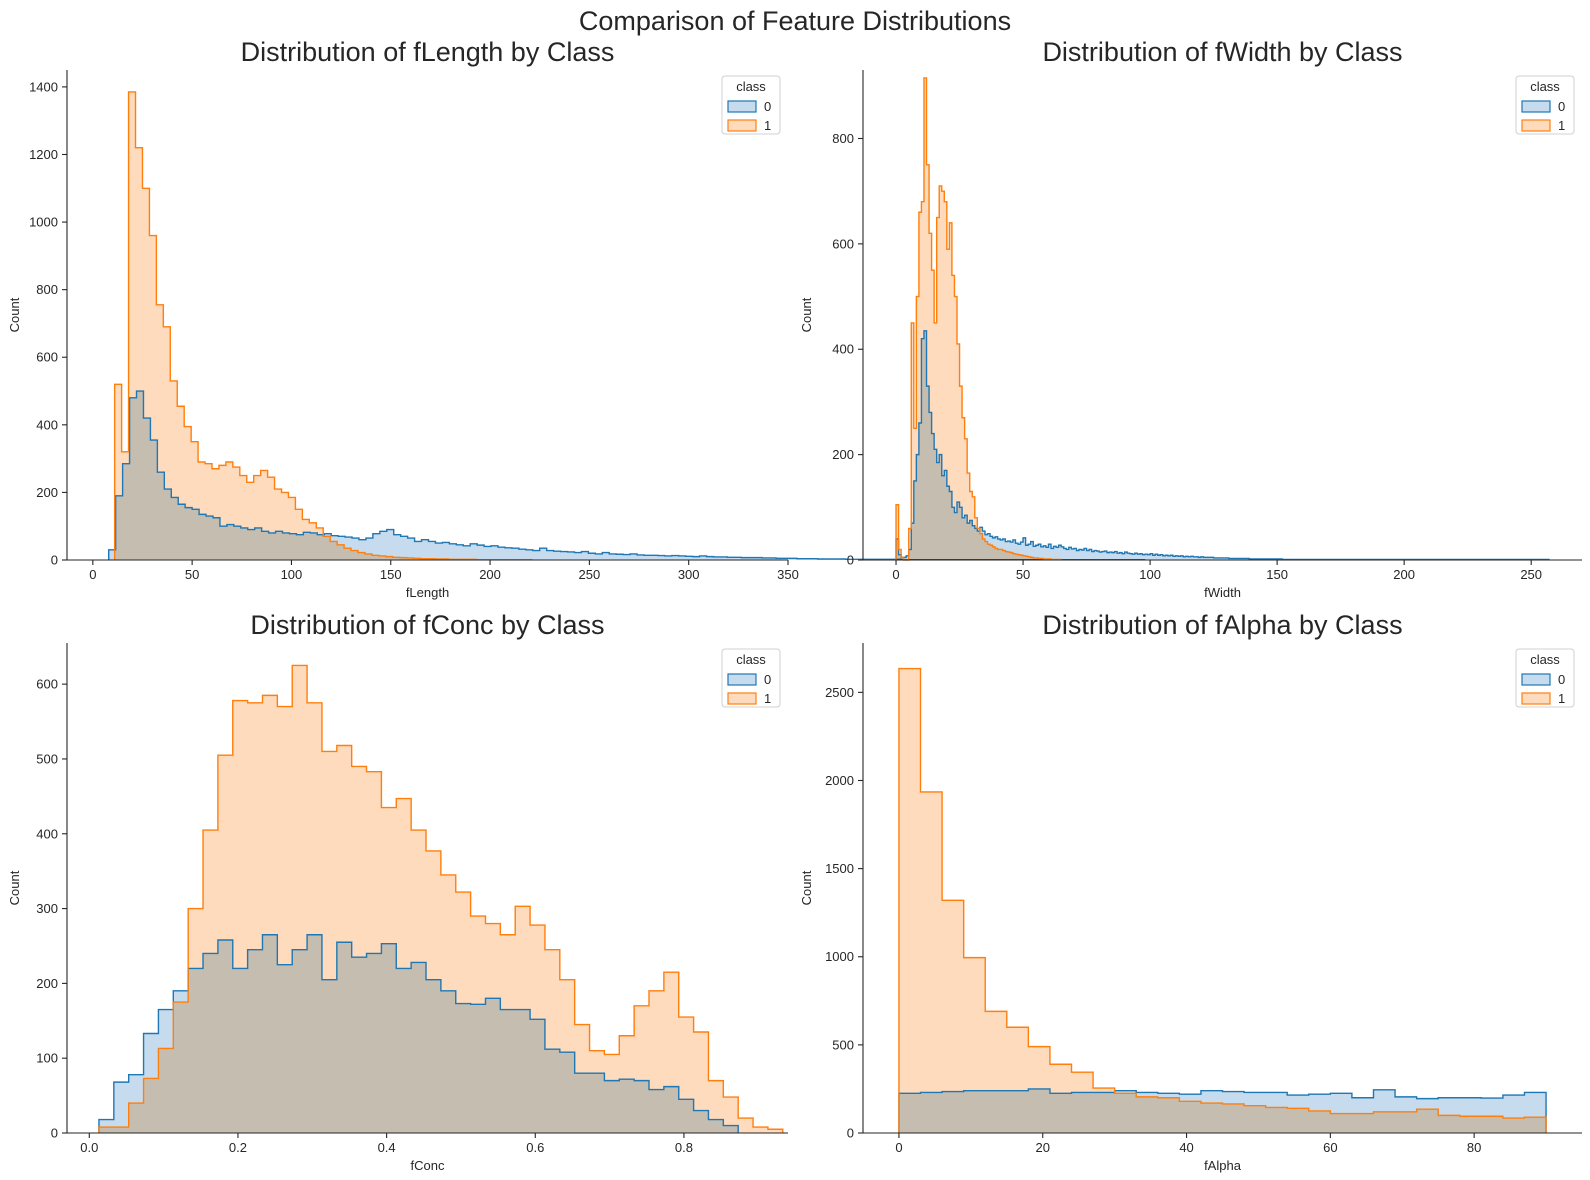 Image resolution: width=1590 pixels, height=1180 pixels. I want to click on figure-suptitle: Comparison of Feature Distributions, so click(795, 21).